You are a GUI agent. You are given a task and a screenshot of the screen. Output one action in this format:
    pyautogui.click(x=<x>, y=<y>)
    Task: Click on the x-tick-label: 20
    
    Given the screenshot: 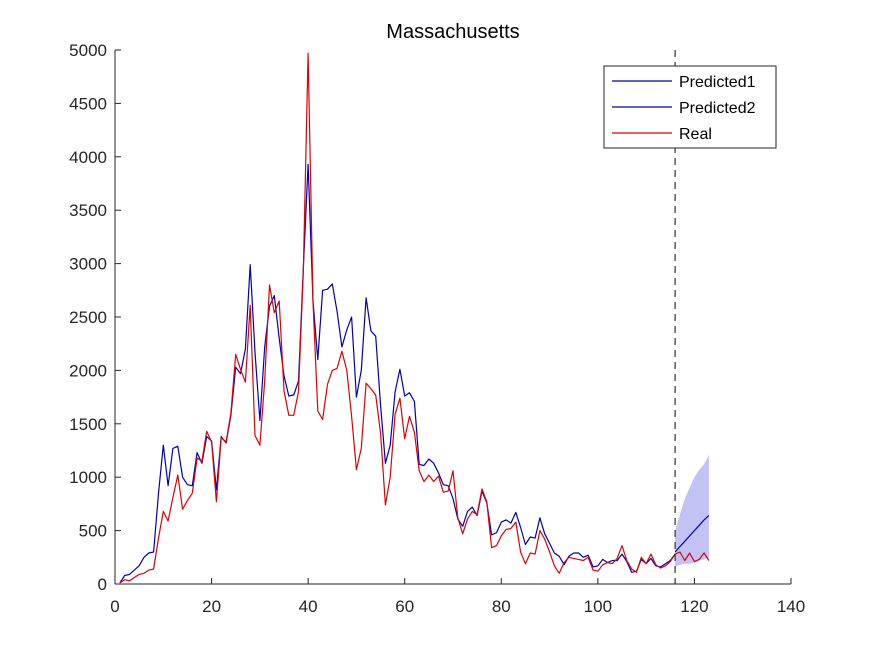 What is the action you would take?
    pyautogui.click(x=211, y=606)
    